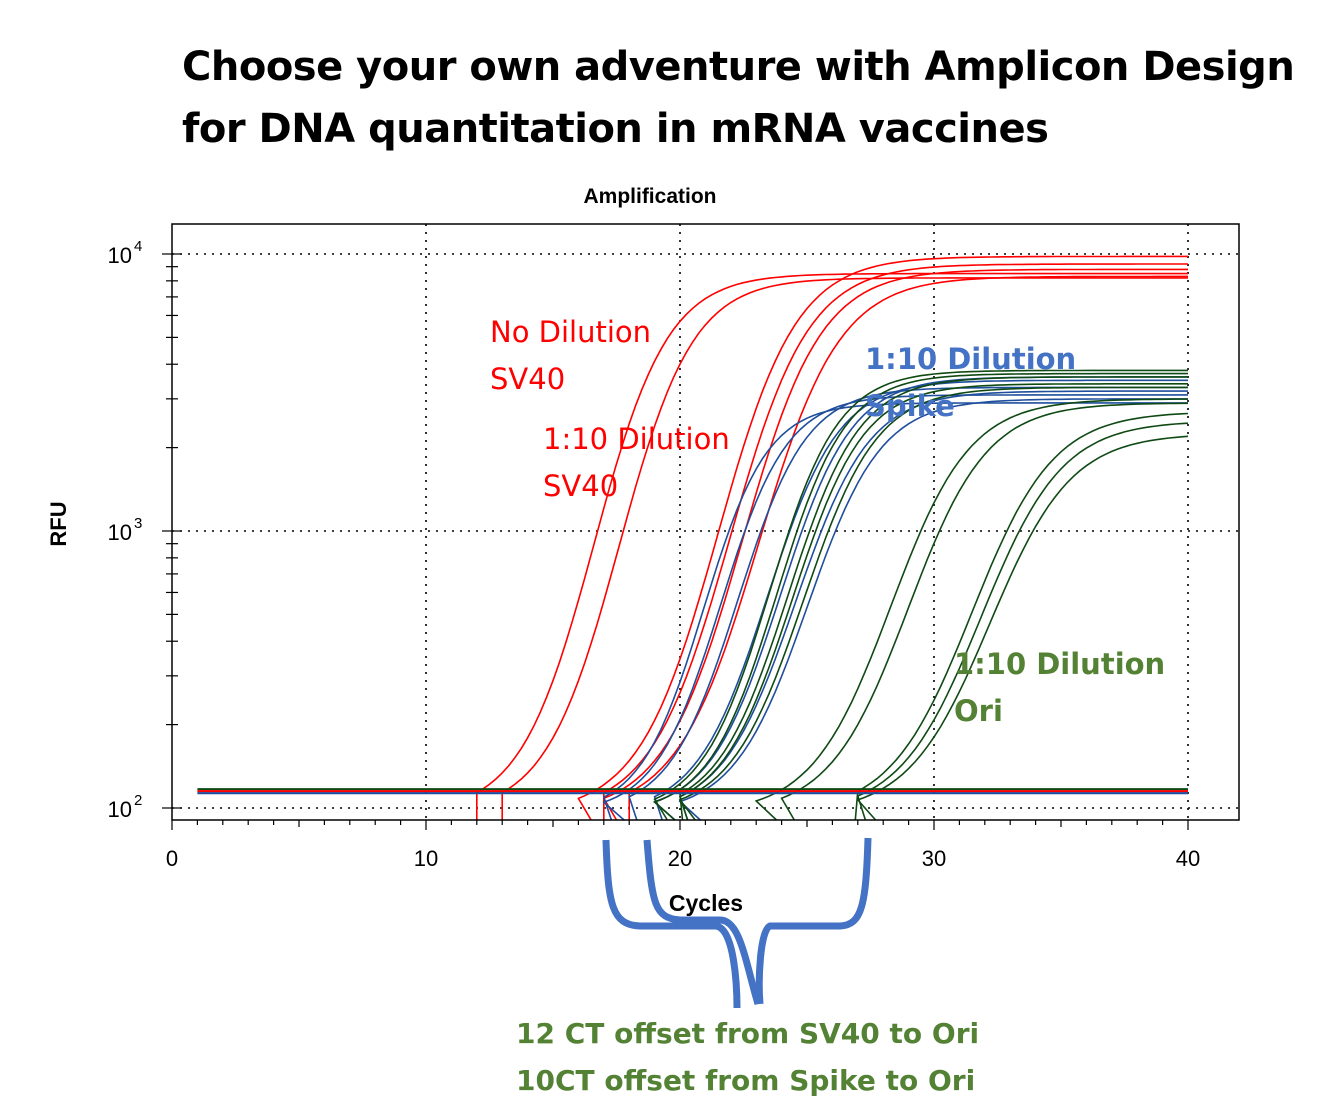 The width and height of the screenshot is (1318, 1104). I want to click on label-sv40-dilution: 1:10 Dilution SV40, so click(636, 463).